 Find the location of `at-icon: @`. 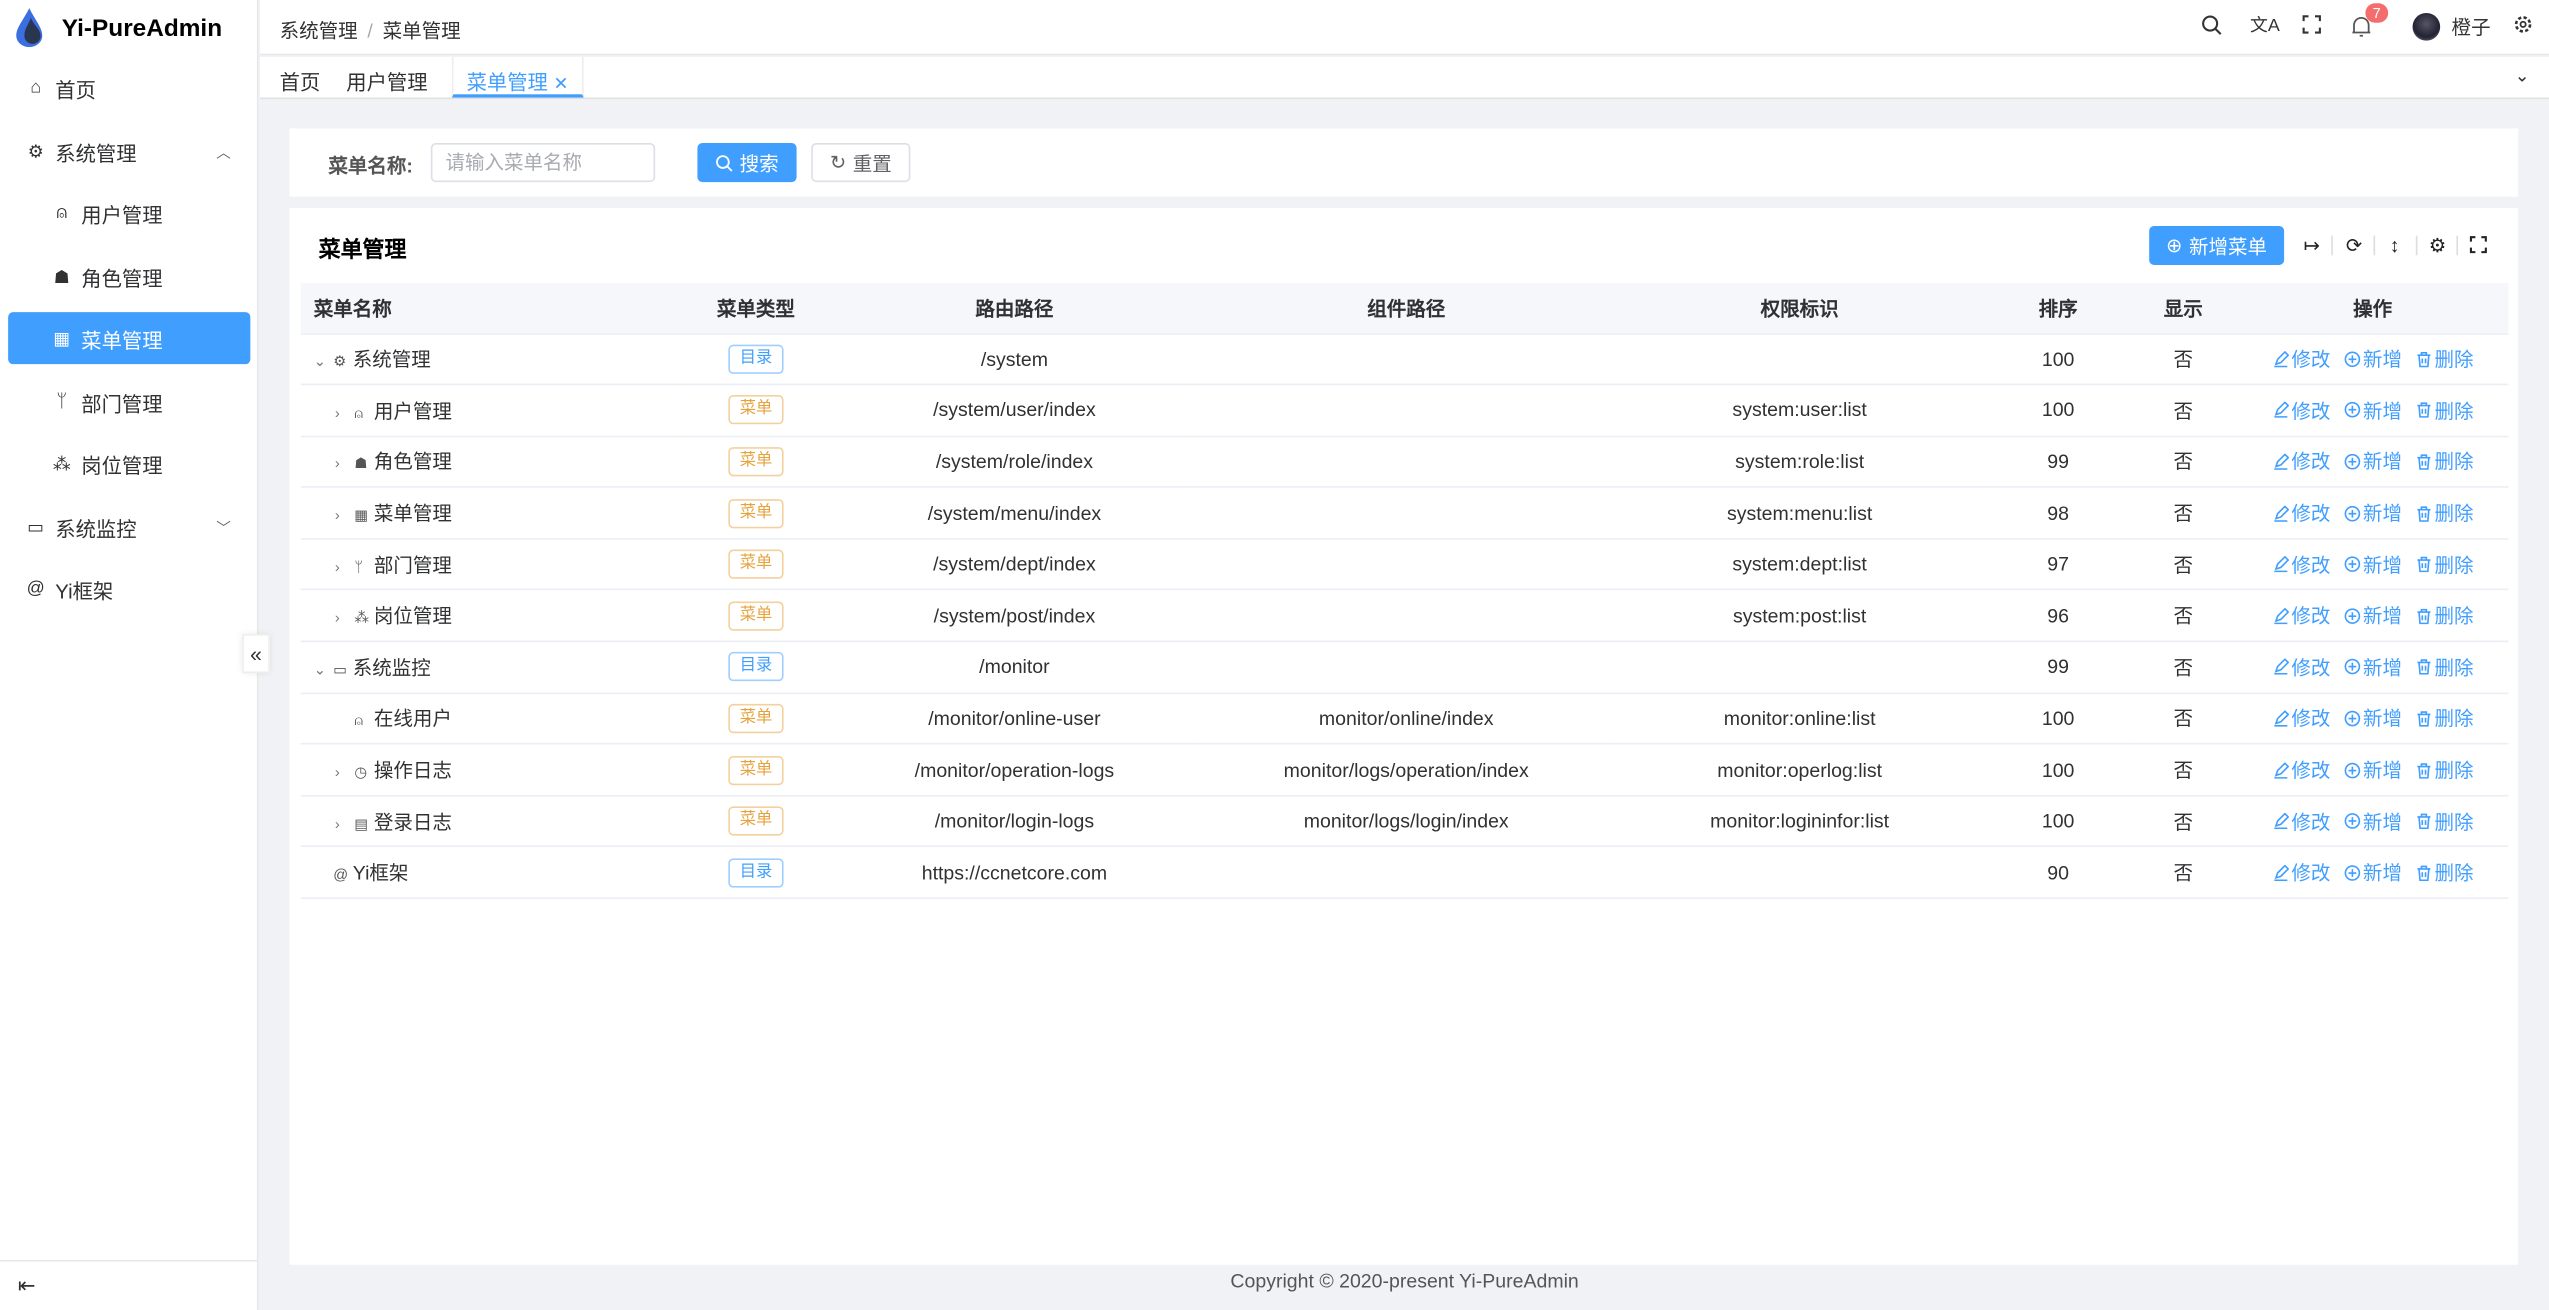

at-icon: @ is located at coordinates (35, 588).